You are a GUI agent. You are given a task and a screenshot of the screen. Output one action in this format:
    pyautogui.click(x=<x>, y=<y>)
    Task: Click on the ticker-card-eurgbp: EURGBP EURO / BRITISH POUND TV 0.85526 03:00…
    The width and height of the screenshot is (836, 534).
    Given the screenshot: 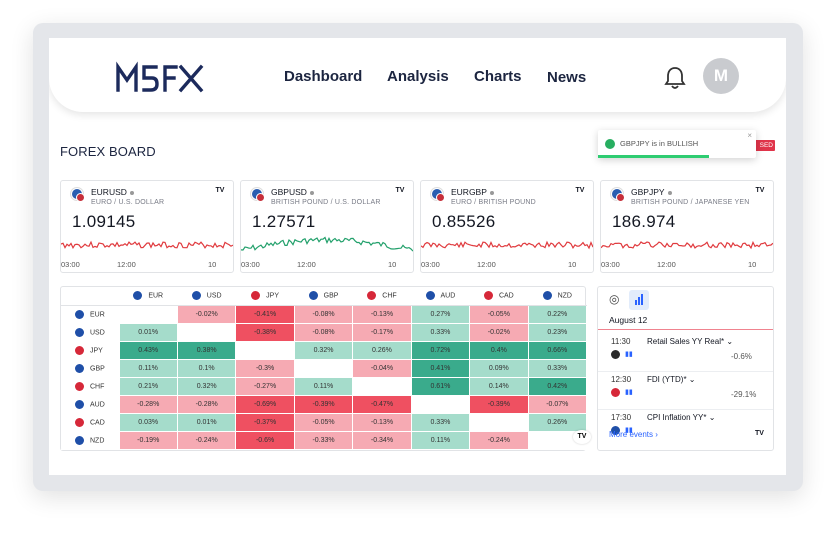 What is the action you would take?
    pyautogui.click(x=507, y=226)
    